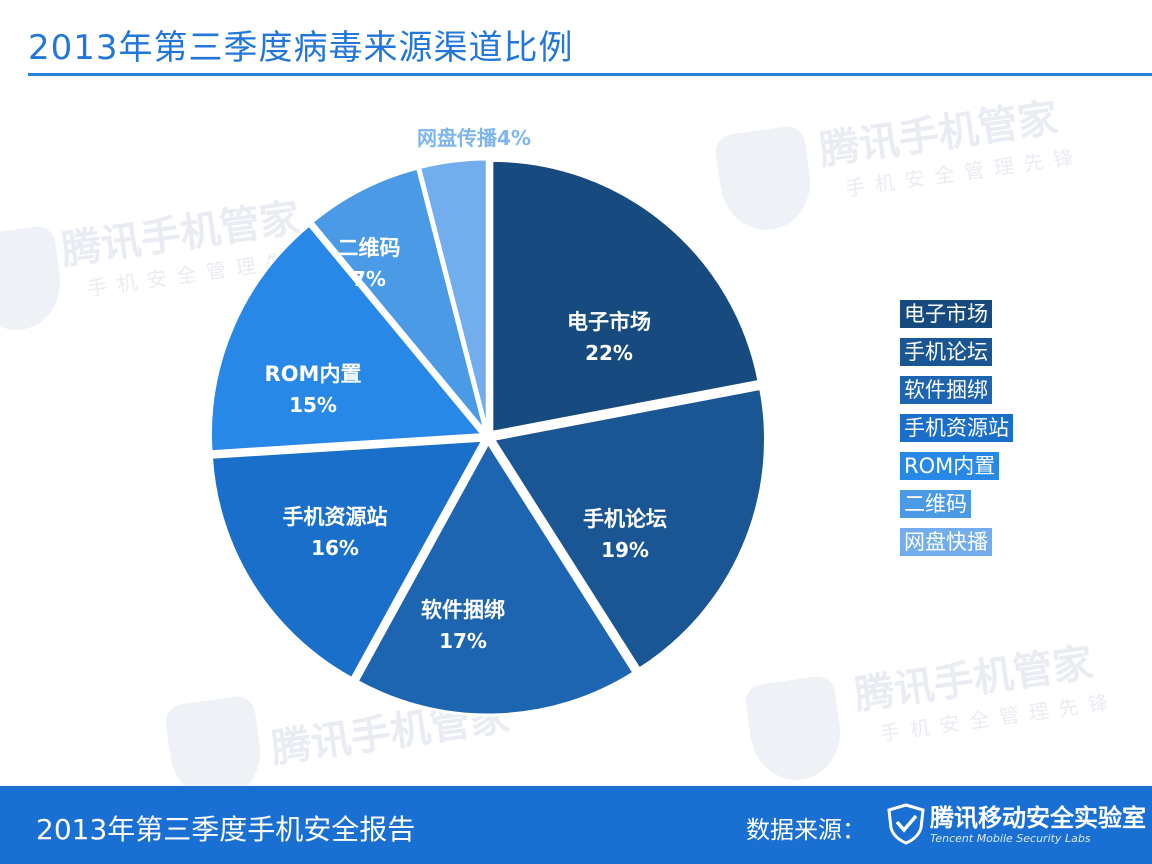  Describe the element at coordinates (806, 830) in the screenshot. I see `source-label: 数据来源：` at that location.